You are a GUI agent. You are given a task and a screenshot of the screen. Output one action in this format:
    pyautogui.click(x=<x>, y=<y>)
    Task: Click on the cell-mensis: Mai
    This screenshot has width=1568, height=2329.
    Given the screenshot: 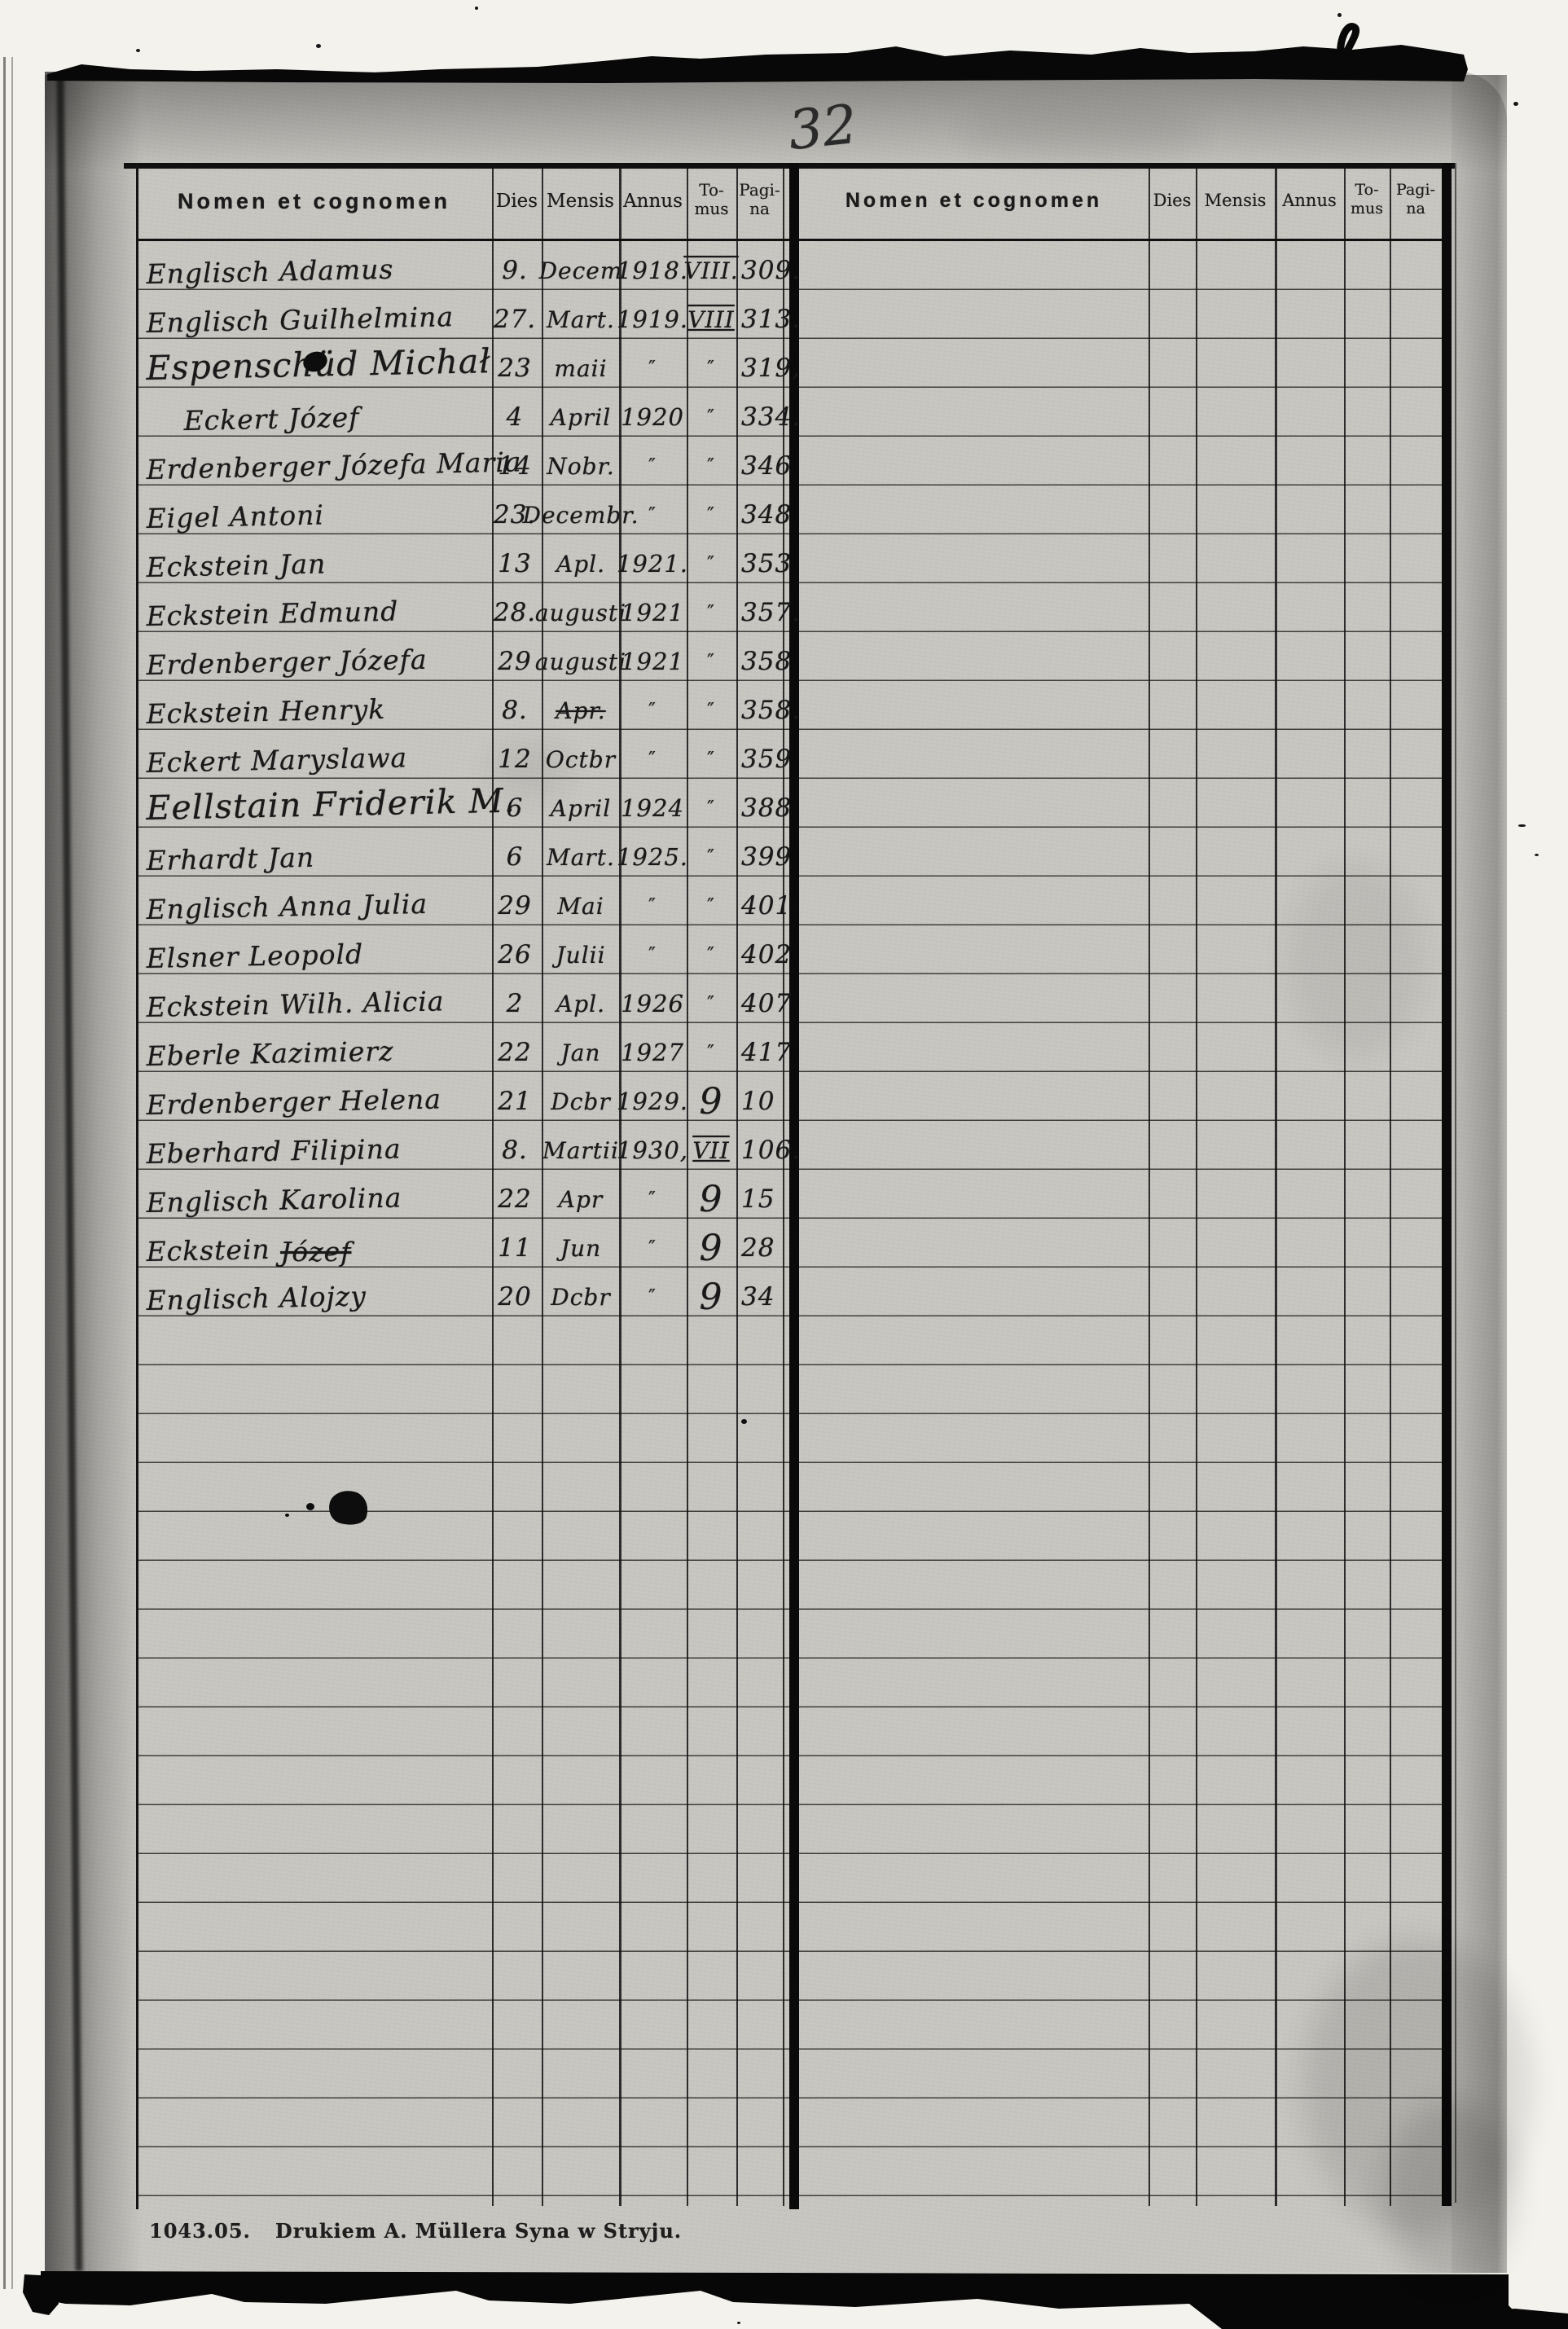 What is the action you would take?
    pyautogui.click(x=580, y=906)
    